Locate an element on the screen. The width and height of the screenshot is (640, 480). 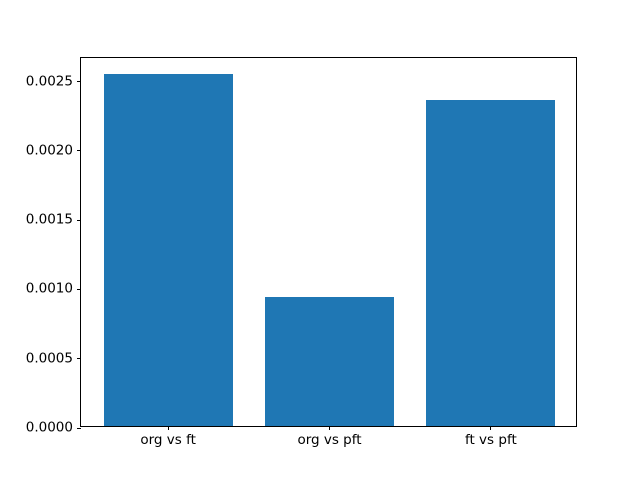
y-tick-label: 0.0025 is located at coordinates (49, 80).